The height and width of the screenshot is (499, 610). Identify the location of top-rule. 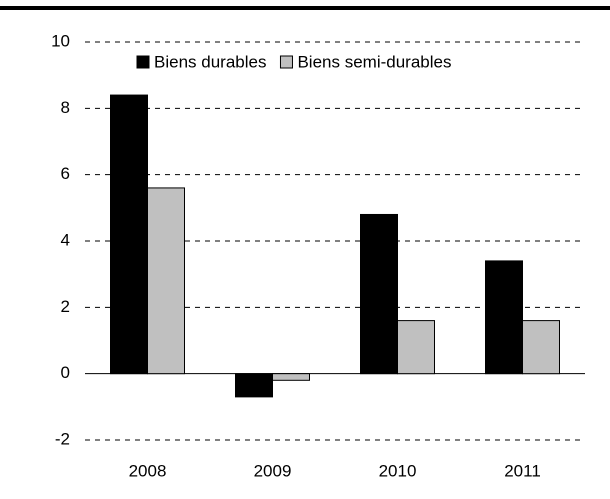
(305, 8).